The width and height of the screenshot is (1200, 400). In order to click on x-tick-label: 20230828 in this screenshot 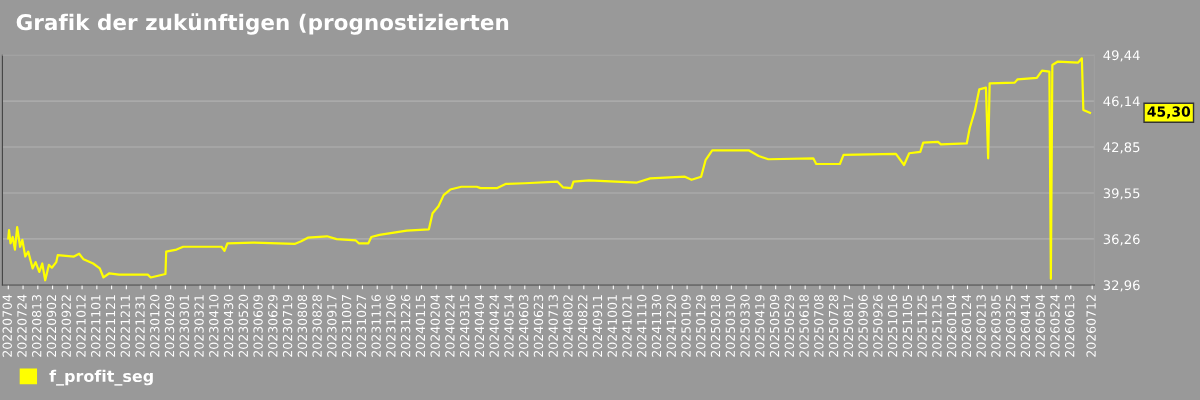, I will do `click(317, 325)`.